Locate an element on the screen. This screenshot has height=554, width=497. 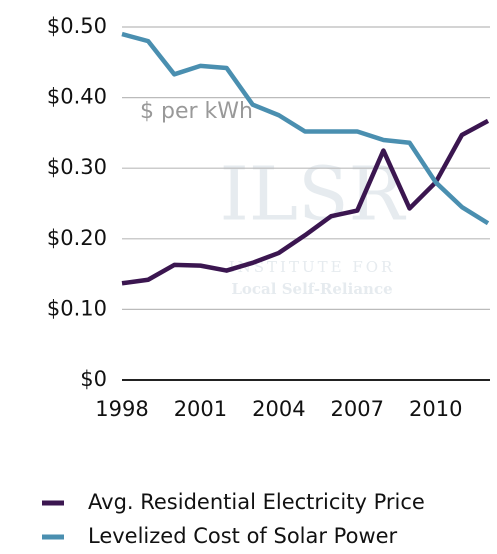
legend-label: Levelized Cost of Solar Power is located at coordinates (243, 536).